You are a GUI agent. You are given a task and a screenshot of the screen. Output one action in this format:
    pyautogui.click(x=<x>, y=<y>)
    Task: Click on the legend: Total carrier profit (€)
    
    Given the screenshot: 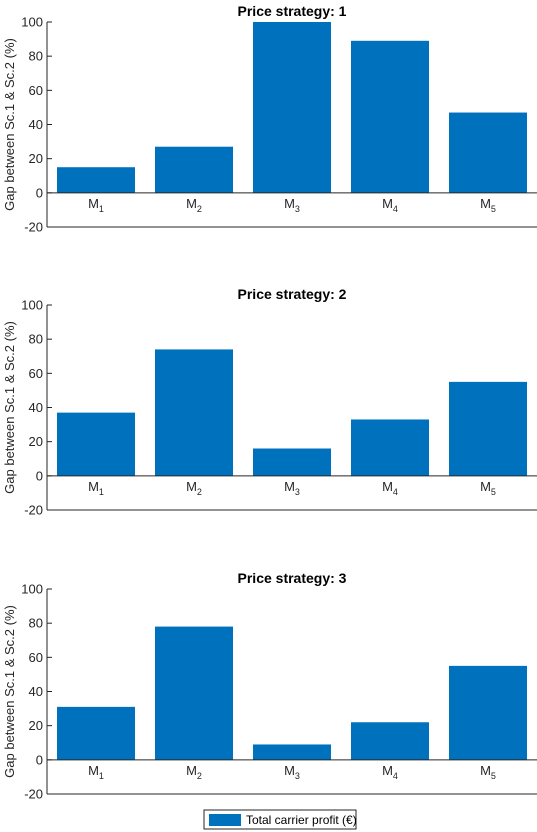 What is the action you would take?
    pyautogui.click(x=280, y=819)
    